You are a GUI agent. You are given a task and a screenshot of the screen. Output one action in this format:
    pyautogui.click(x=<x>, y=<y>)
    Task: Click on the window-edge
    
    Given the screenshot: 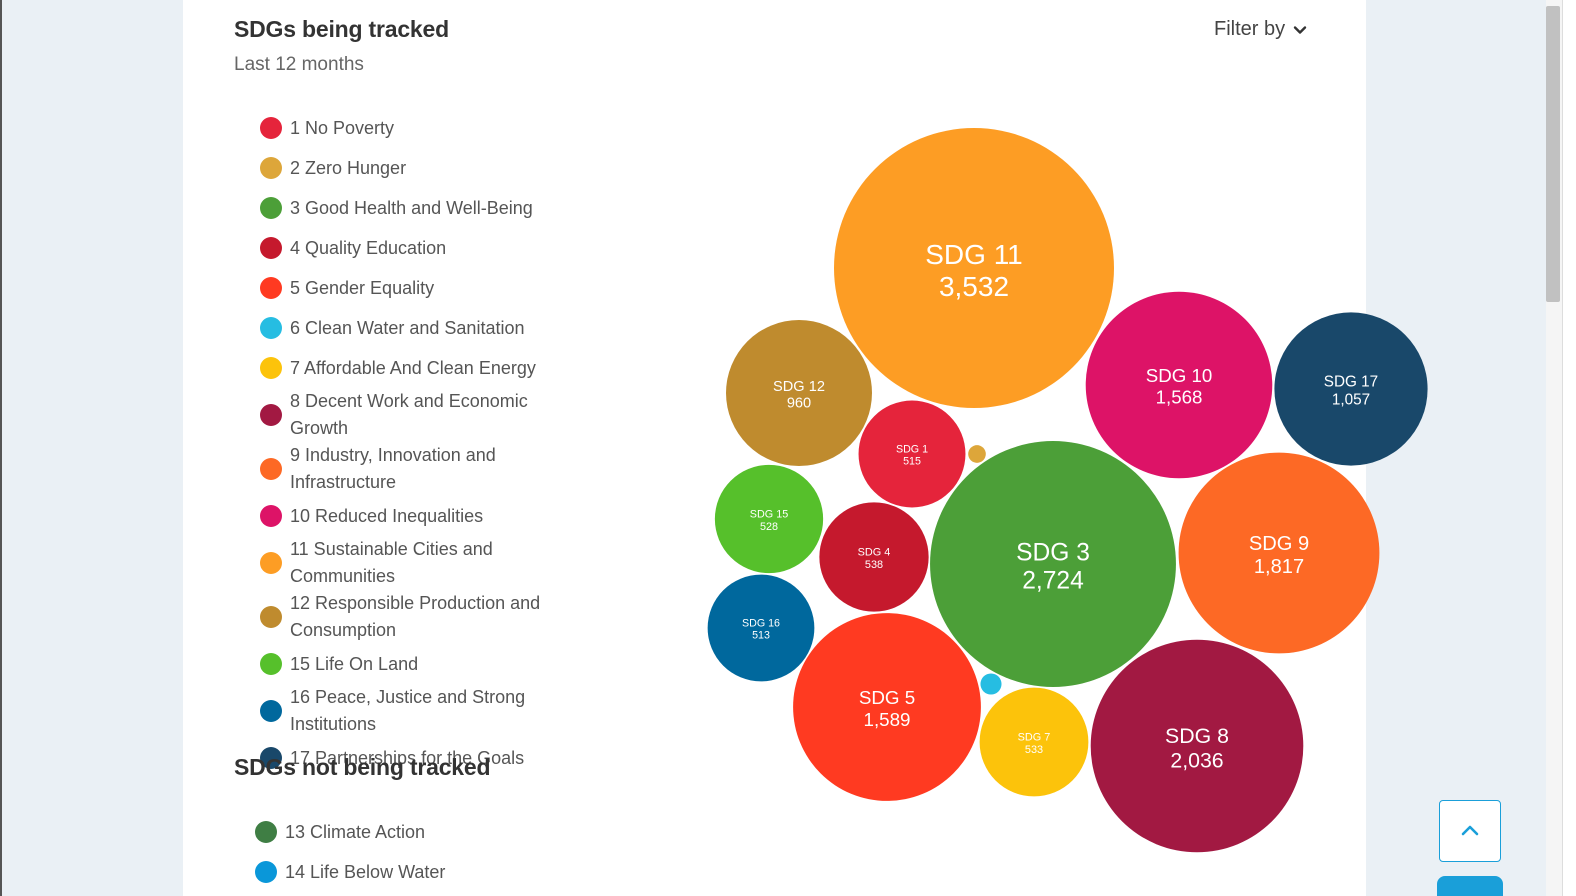 What is the action you would take?
    pyautogui.click(x=1, y=448)
    